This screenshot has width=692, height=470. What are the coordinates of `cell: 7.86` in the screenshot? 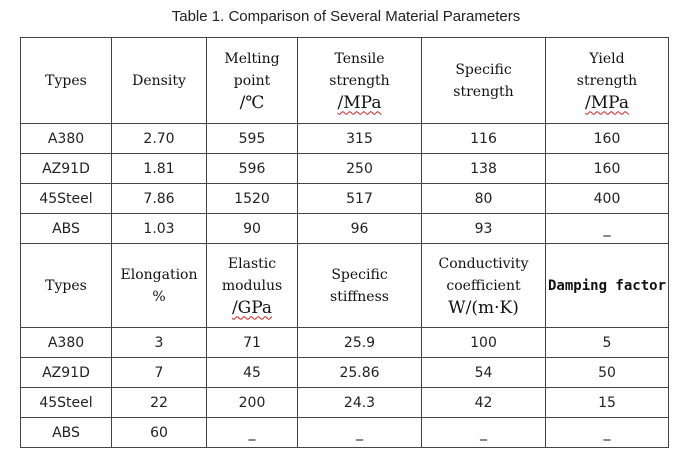 It's located at (159, 198).